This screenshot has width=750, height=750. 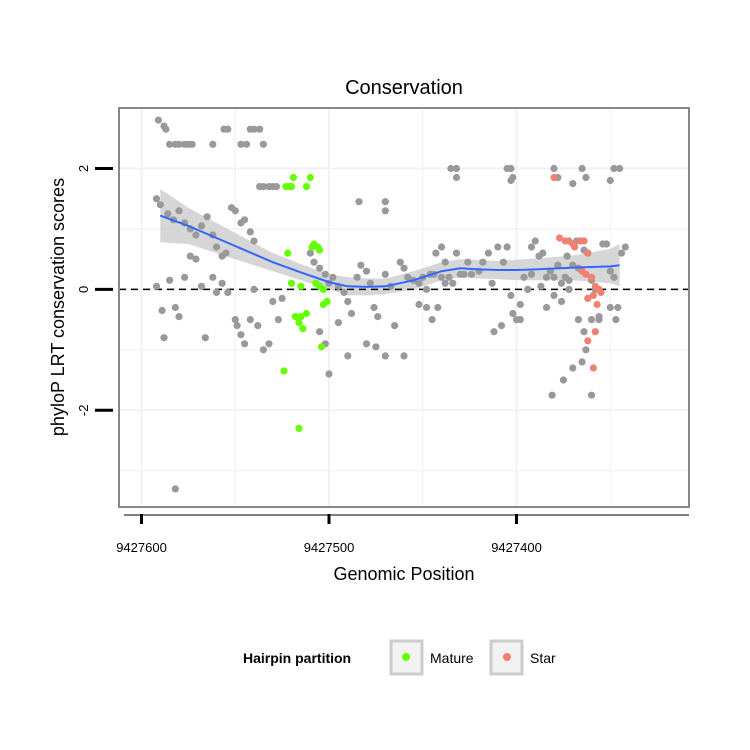 I want to click on legend-dot-star, so click(x=507, y=657).